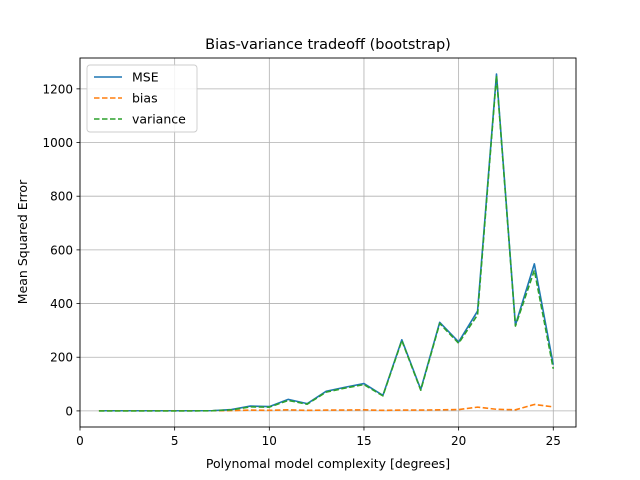 The width and height of the screenshot is (640, 480). What do you see at coordinates (22, 241) in the screenshot?
I see `y-axis-label: Mean Squared Error` at bounding box center [22, 241].